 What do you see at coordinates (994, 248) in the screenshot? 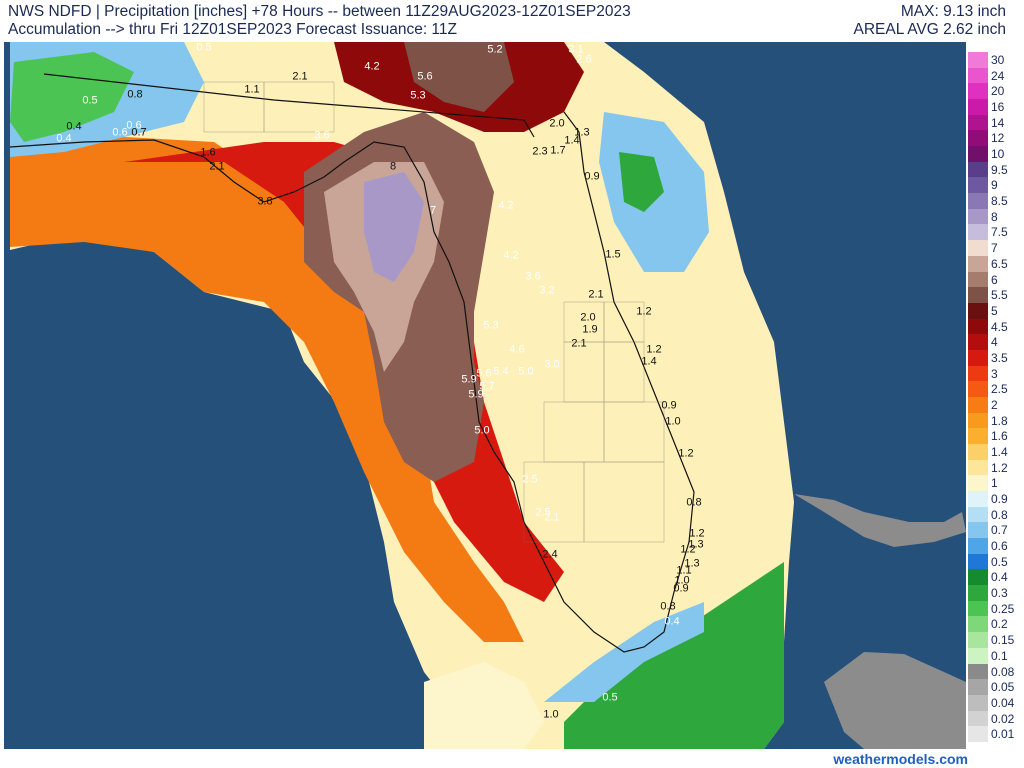
I see `legend-label: 7` at bounding box center [994, 248].